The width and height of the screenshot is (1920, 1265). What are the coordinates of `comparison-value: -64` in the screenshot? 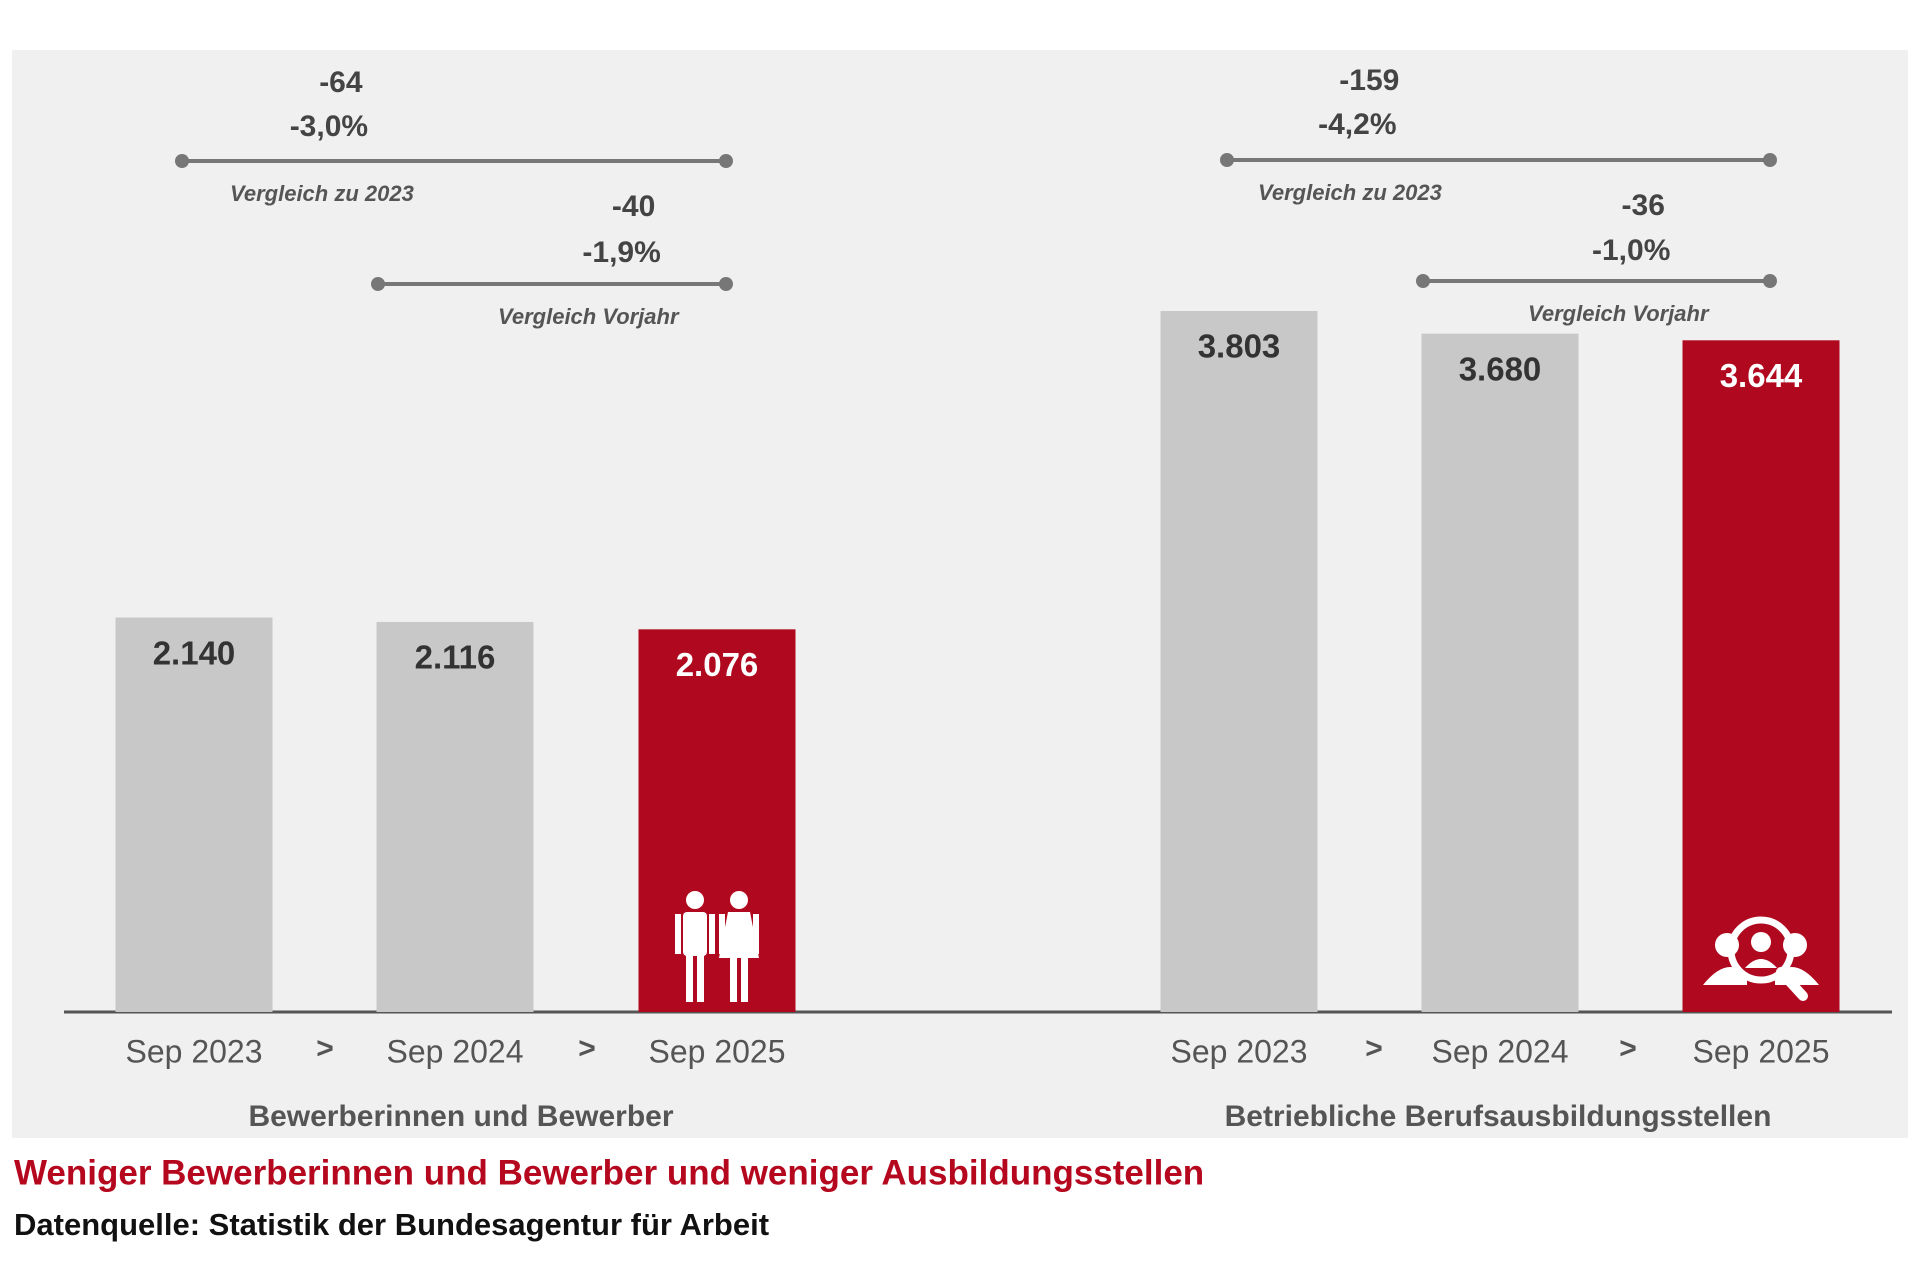 It's located at (341, 82).